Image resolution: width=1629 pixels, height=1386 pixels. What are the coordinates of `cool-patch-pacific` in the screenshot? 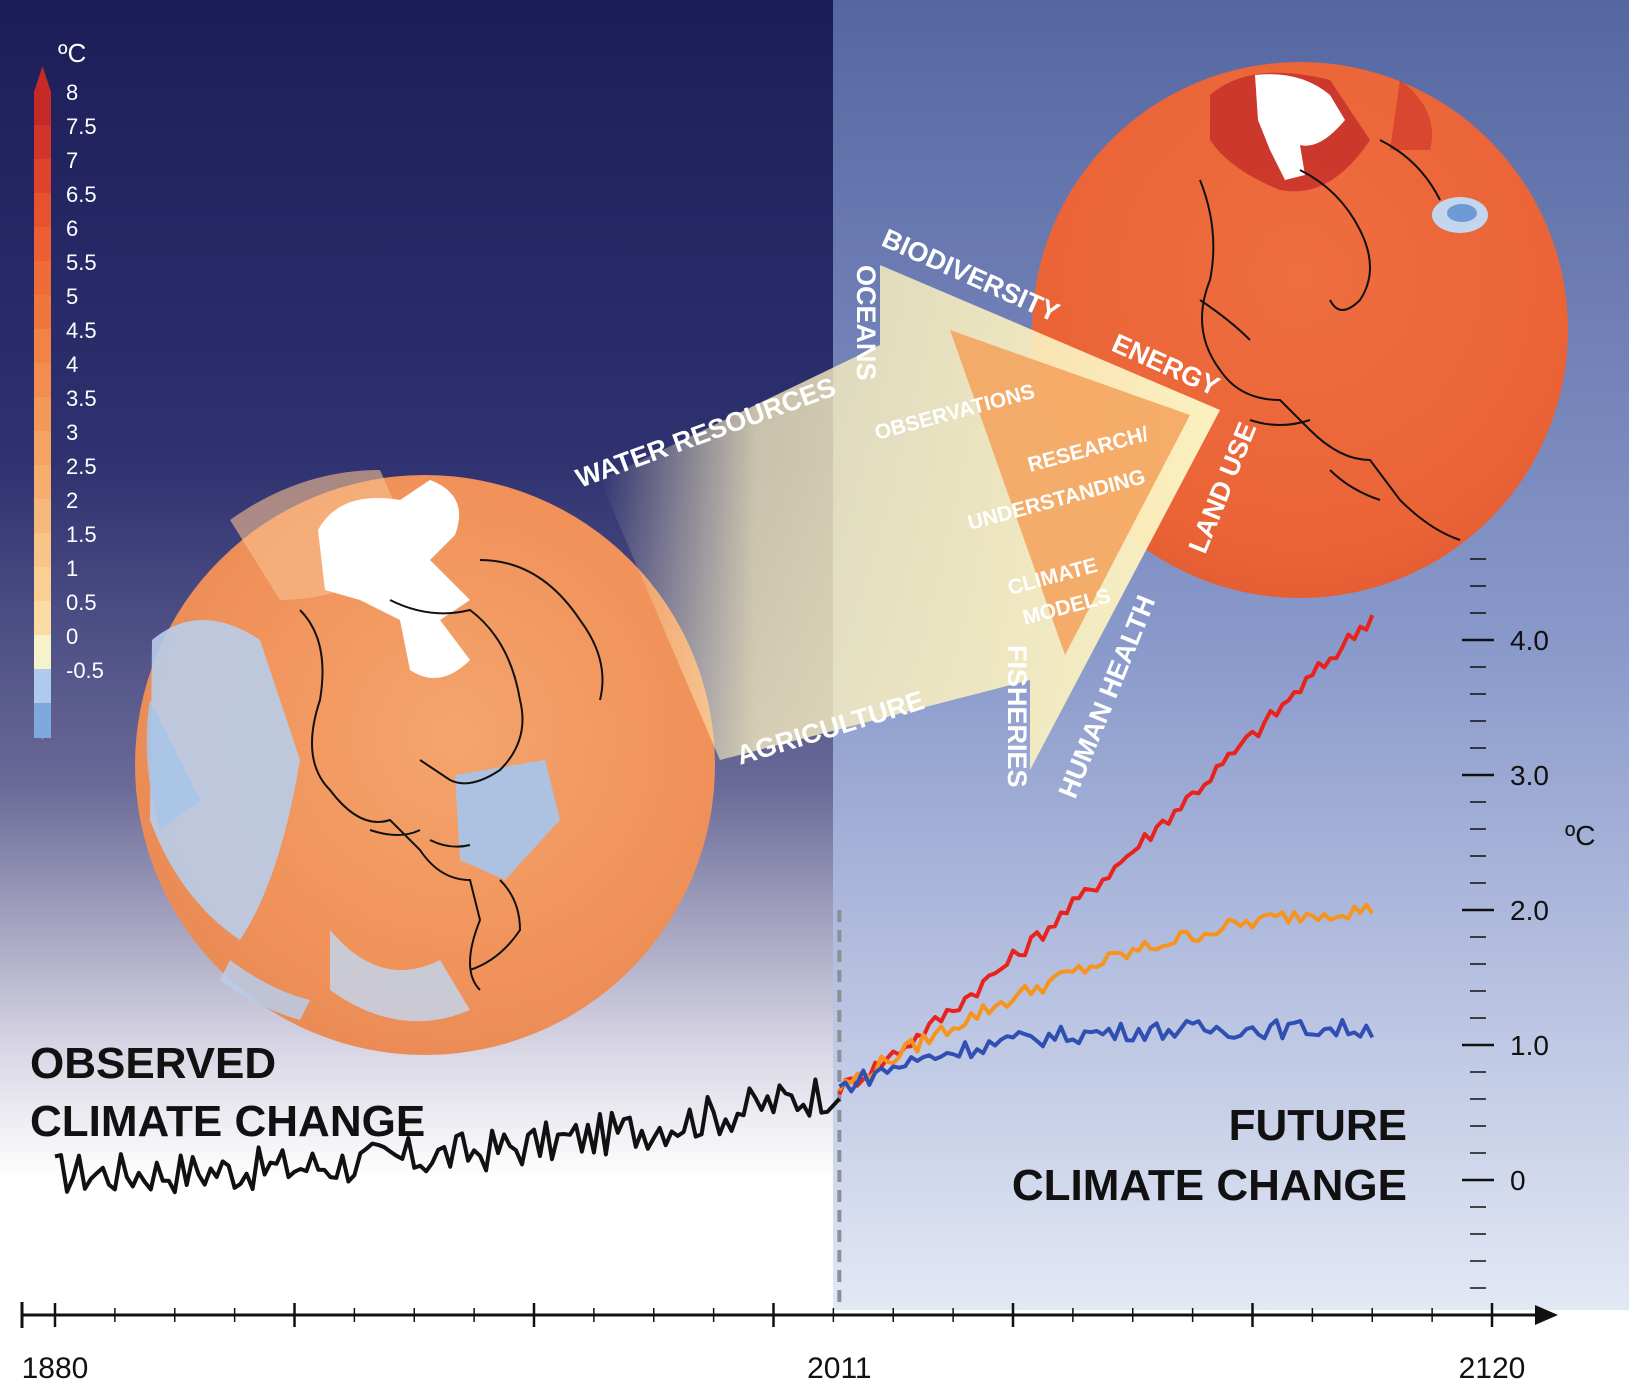 It's located at (225, 780).